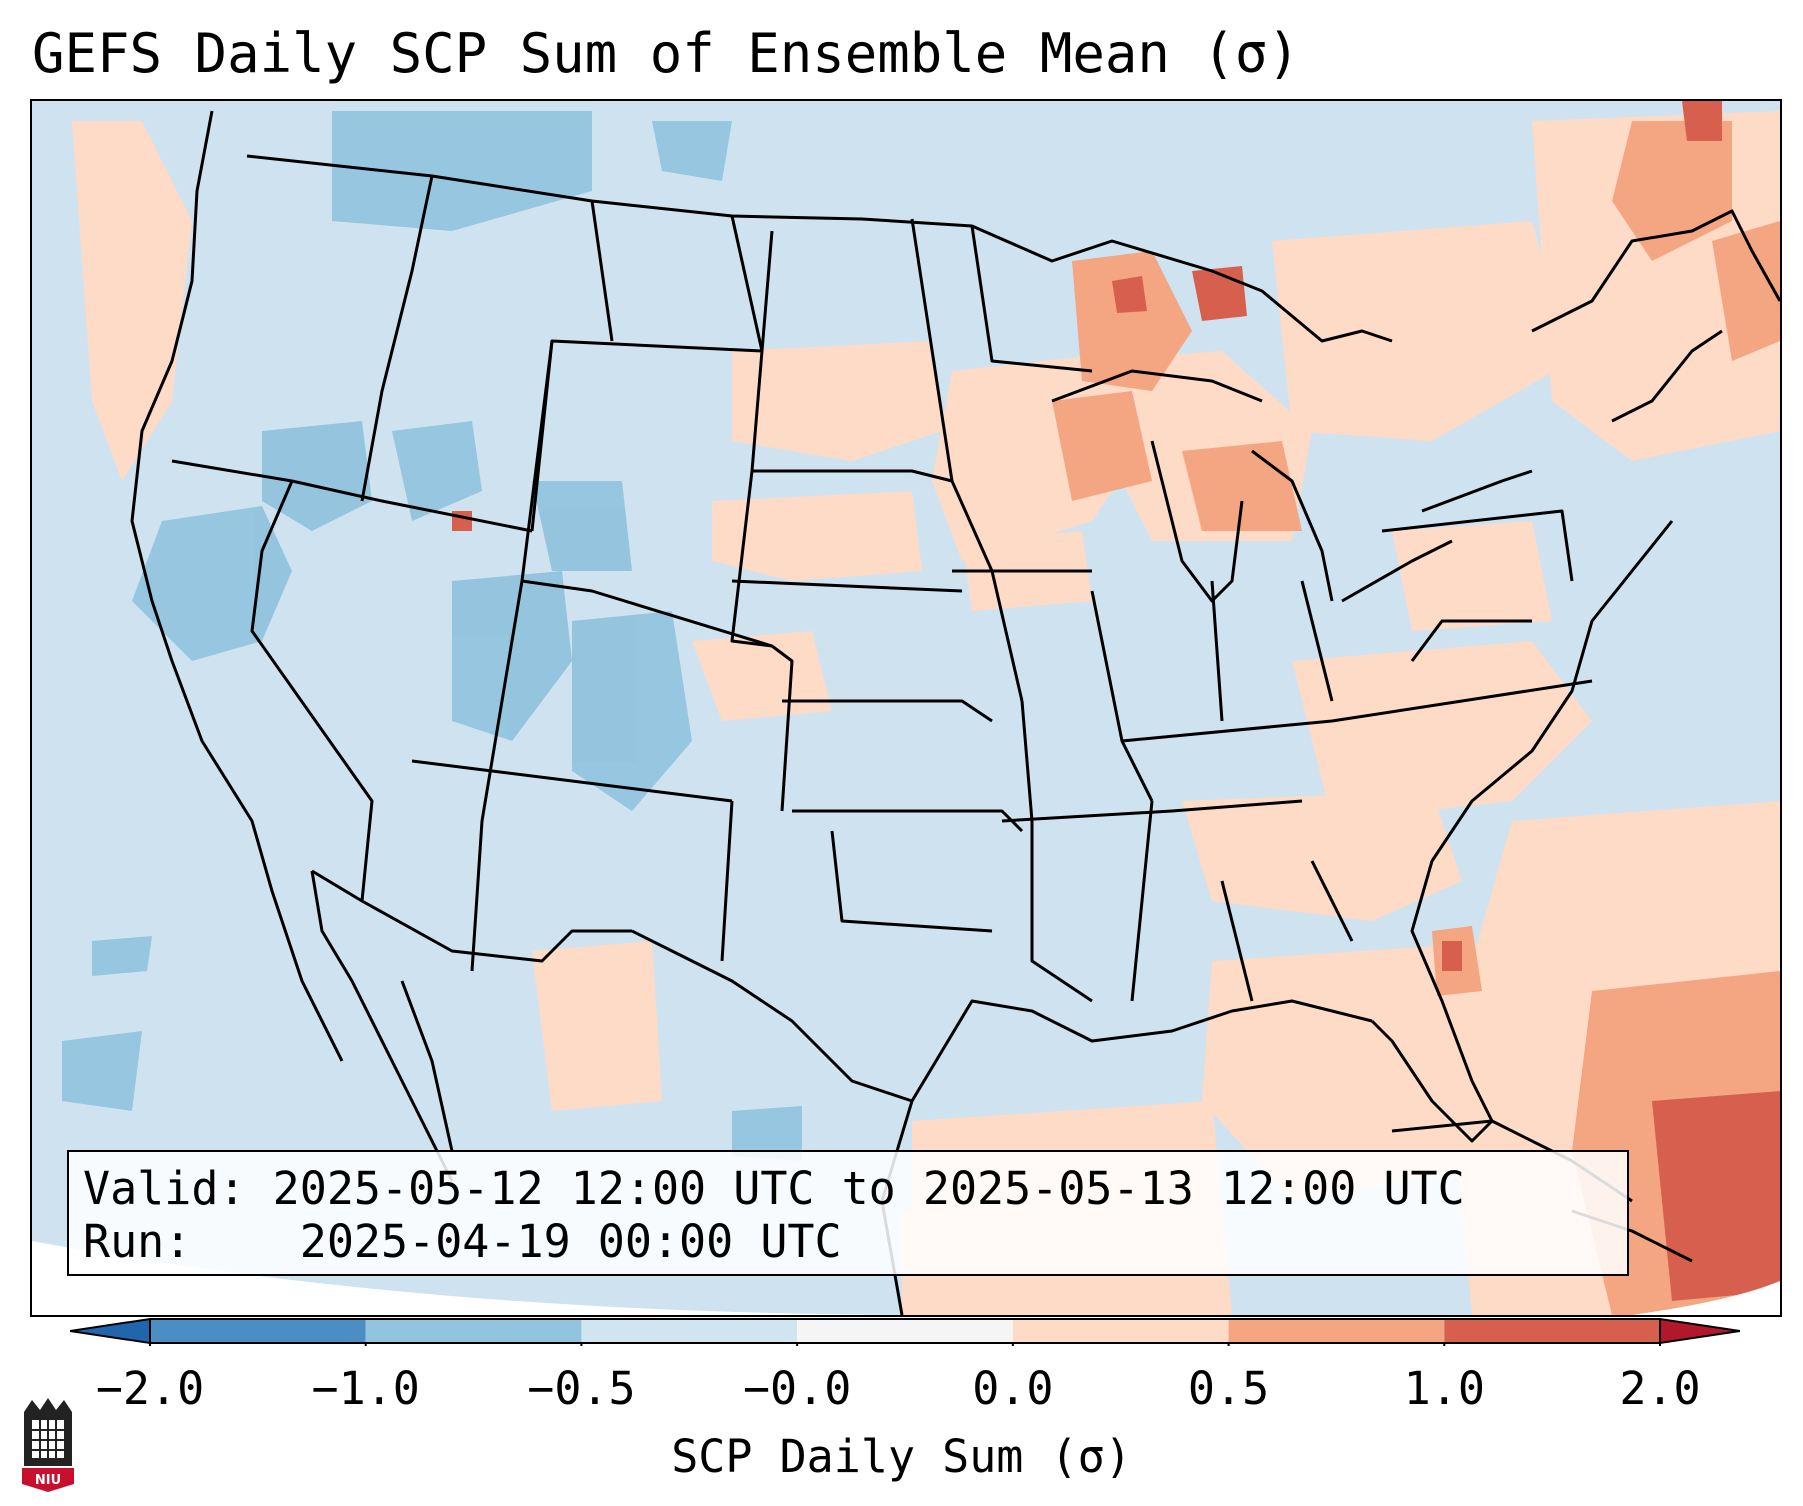  What do you see at coordinates (150, 1388) in the screenshot?
I see `colorbar-tick-label: −2.0` at bounding box center [150, 1388].